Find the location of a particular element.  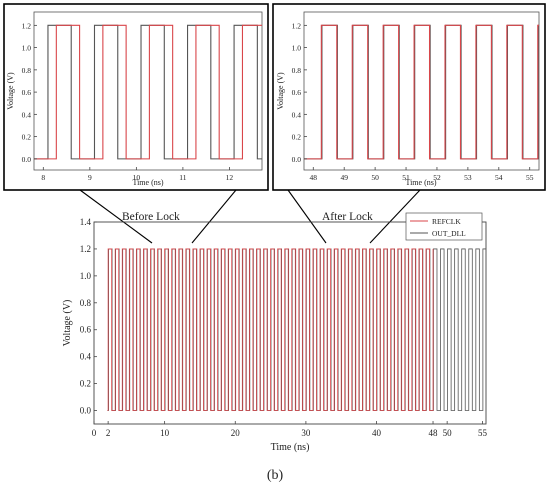

legend-box is located at coordinates (444, 226).